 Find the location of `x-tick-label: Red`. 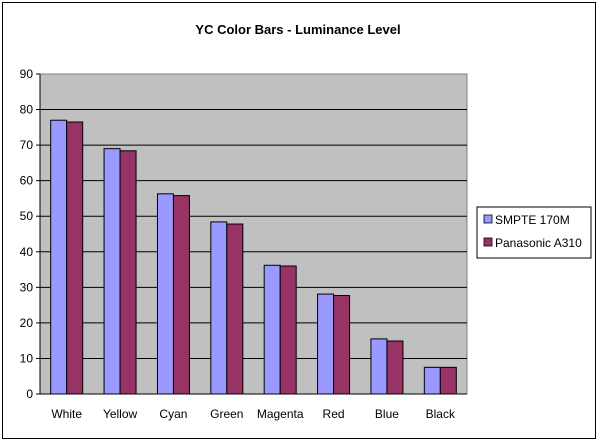

x-tick-label: Red is located at coordinates (334, 414).